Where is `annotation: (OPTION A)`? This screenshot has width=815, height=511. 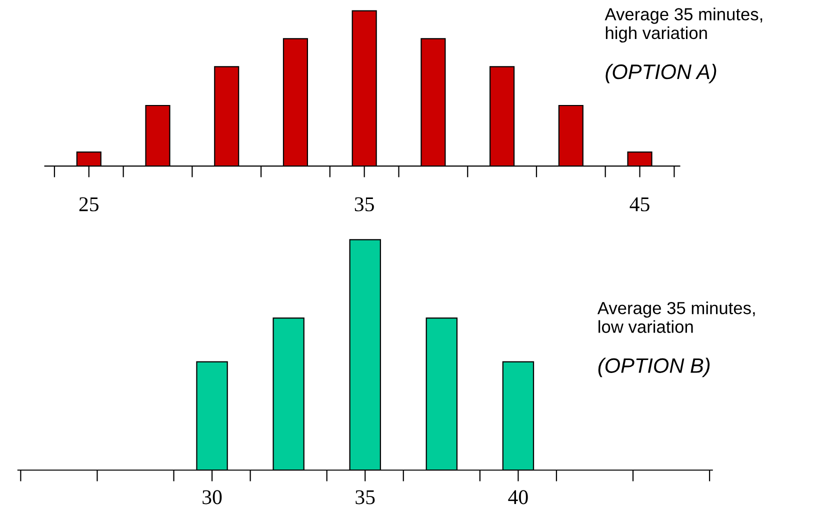
annotation: (OPTION A) is located at coordinates (661, 74).